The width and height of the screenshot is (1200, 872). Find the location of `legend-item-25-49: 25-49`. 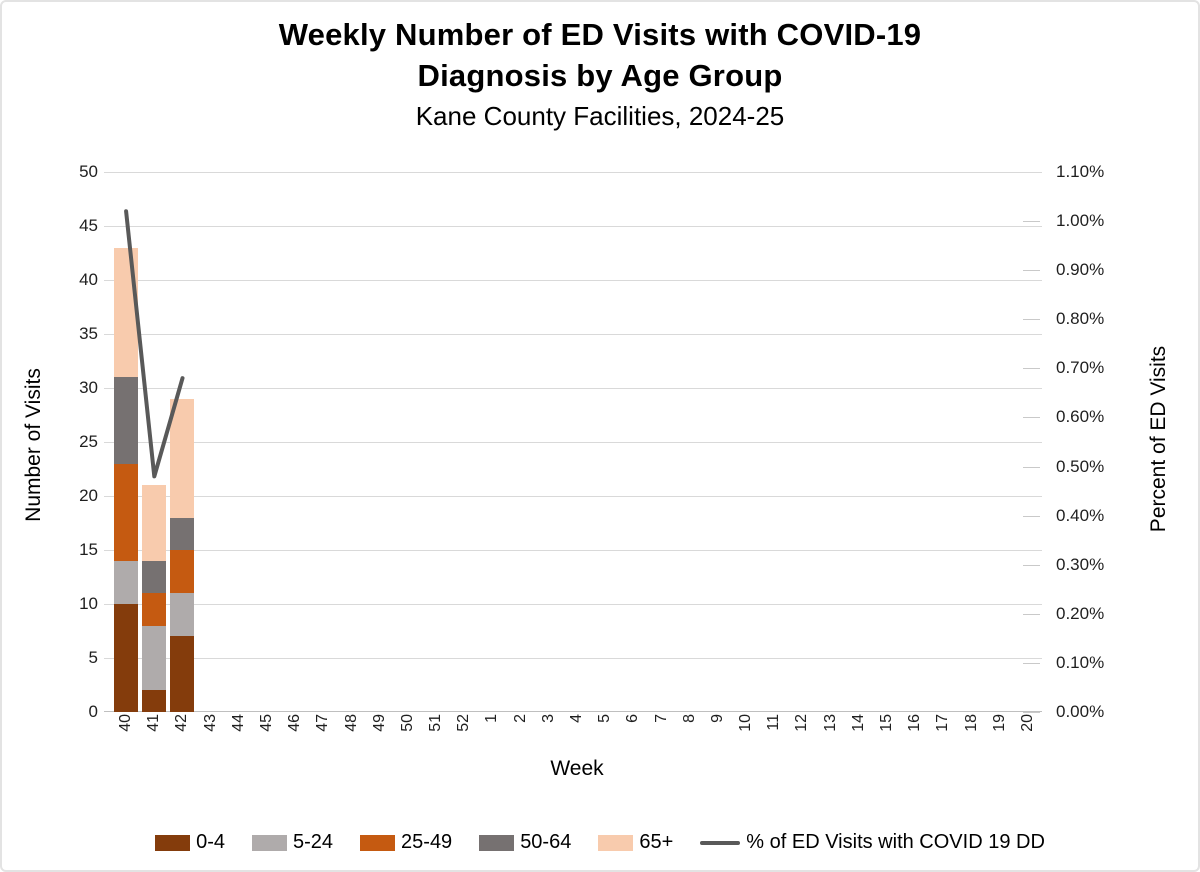

legend-item-25-49: 25-49 is located at coordinates (406, 842).